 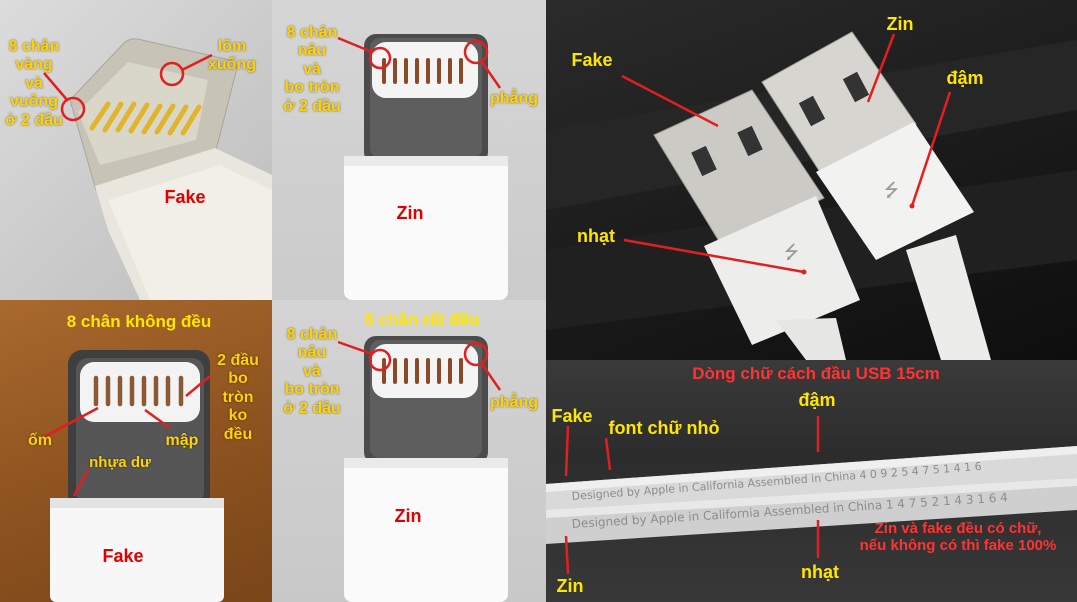 What do you see at coordinates (312, 70) in the screenshot?
I see `label-zin-pins: 8 chân nâu và bo tròn ở 2 đầu` at bounding box center [312, 70].